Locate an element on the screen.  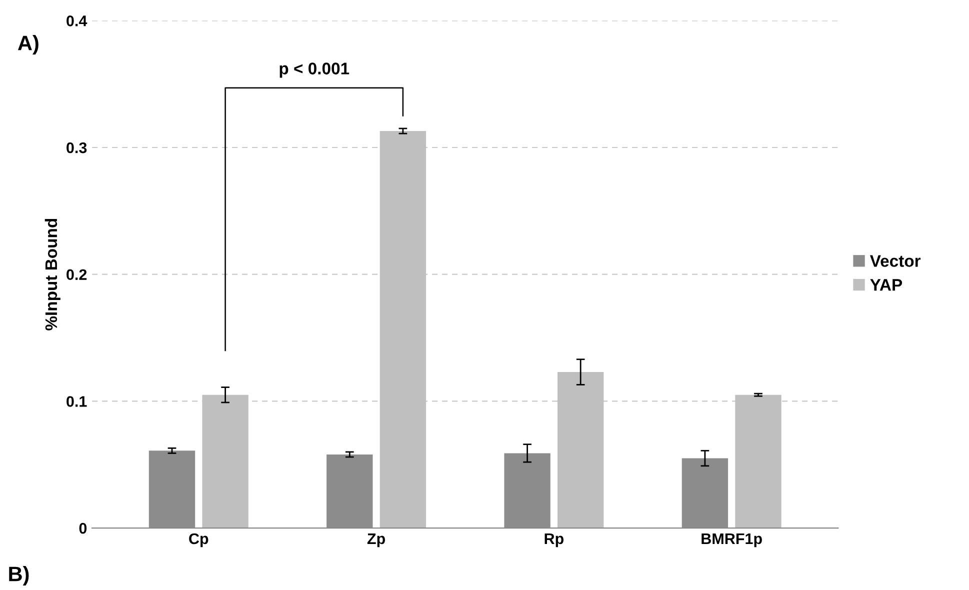
text: A) is located at coordinates (28, 44).